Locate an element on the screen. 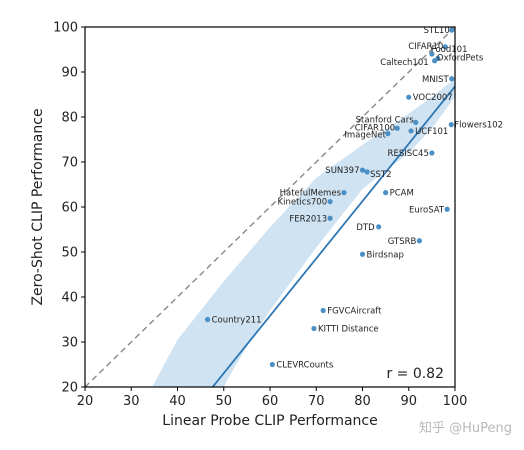 This screenshot has height=450, width=524. correlation-annotation: r = 0.82 is located at coordinates (415, 374).